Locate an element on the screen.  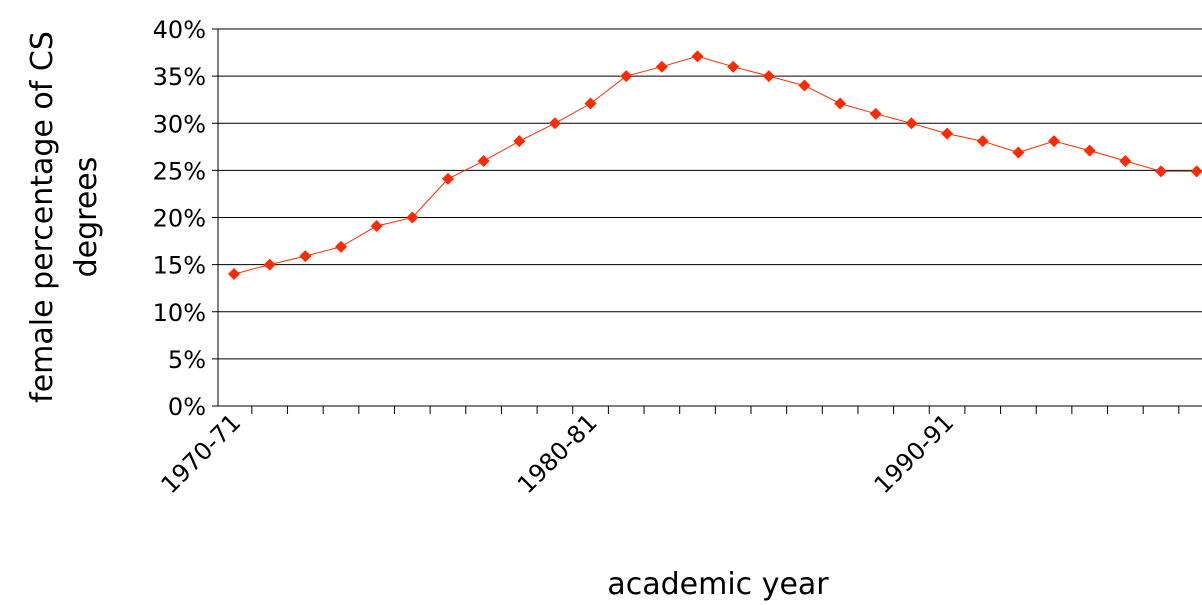
y-axis-title-line: degrees is located at coordinates (86, 217).